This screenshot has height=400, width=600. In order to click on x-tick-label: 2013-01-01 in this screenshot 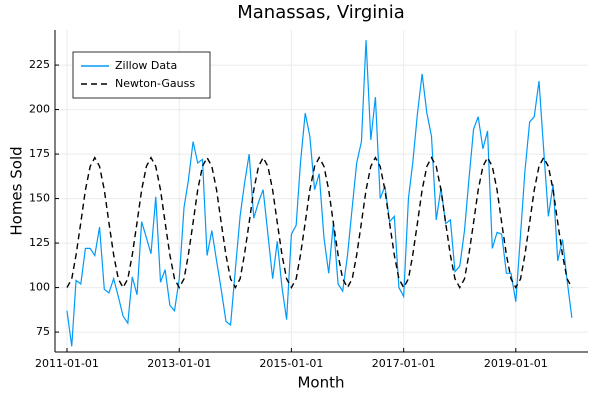, I will do `click(179, 363)`.